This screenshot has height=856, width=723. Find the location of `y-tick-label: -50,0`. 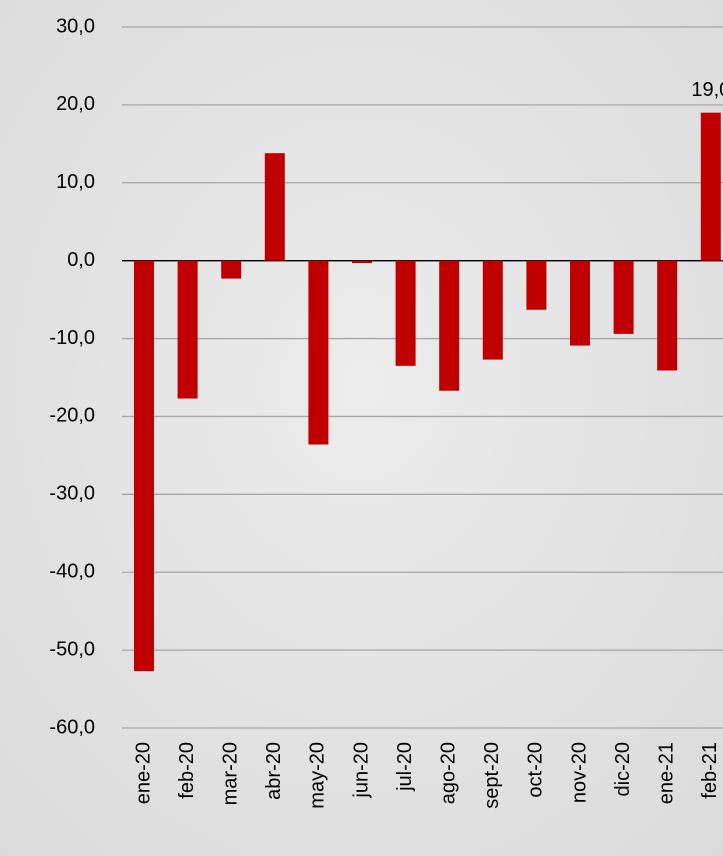

y-tick-label: -50,0 is located at coordinates (72, 649).